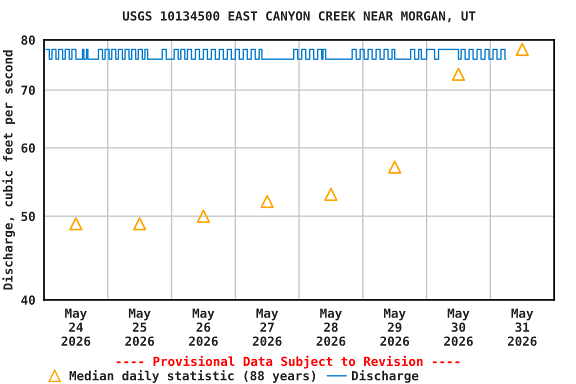 The width and height of the screenshot is (576, 384). Describe the element at coordinates (267, 327) in the screenshot. I see `x-tick-label: May 27 2026` at that location.